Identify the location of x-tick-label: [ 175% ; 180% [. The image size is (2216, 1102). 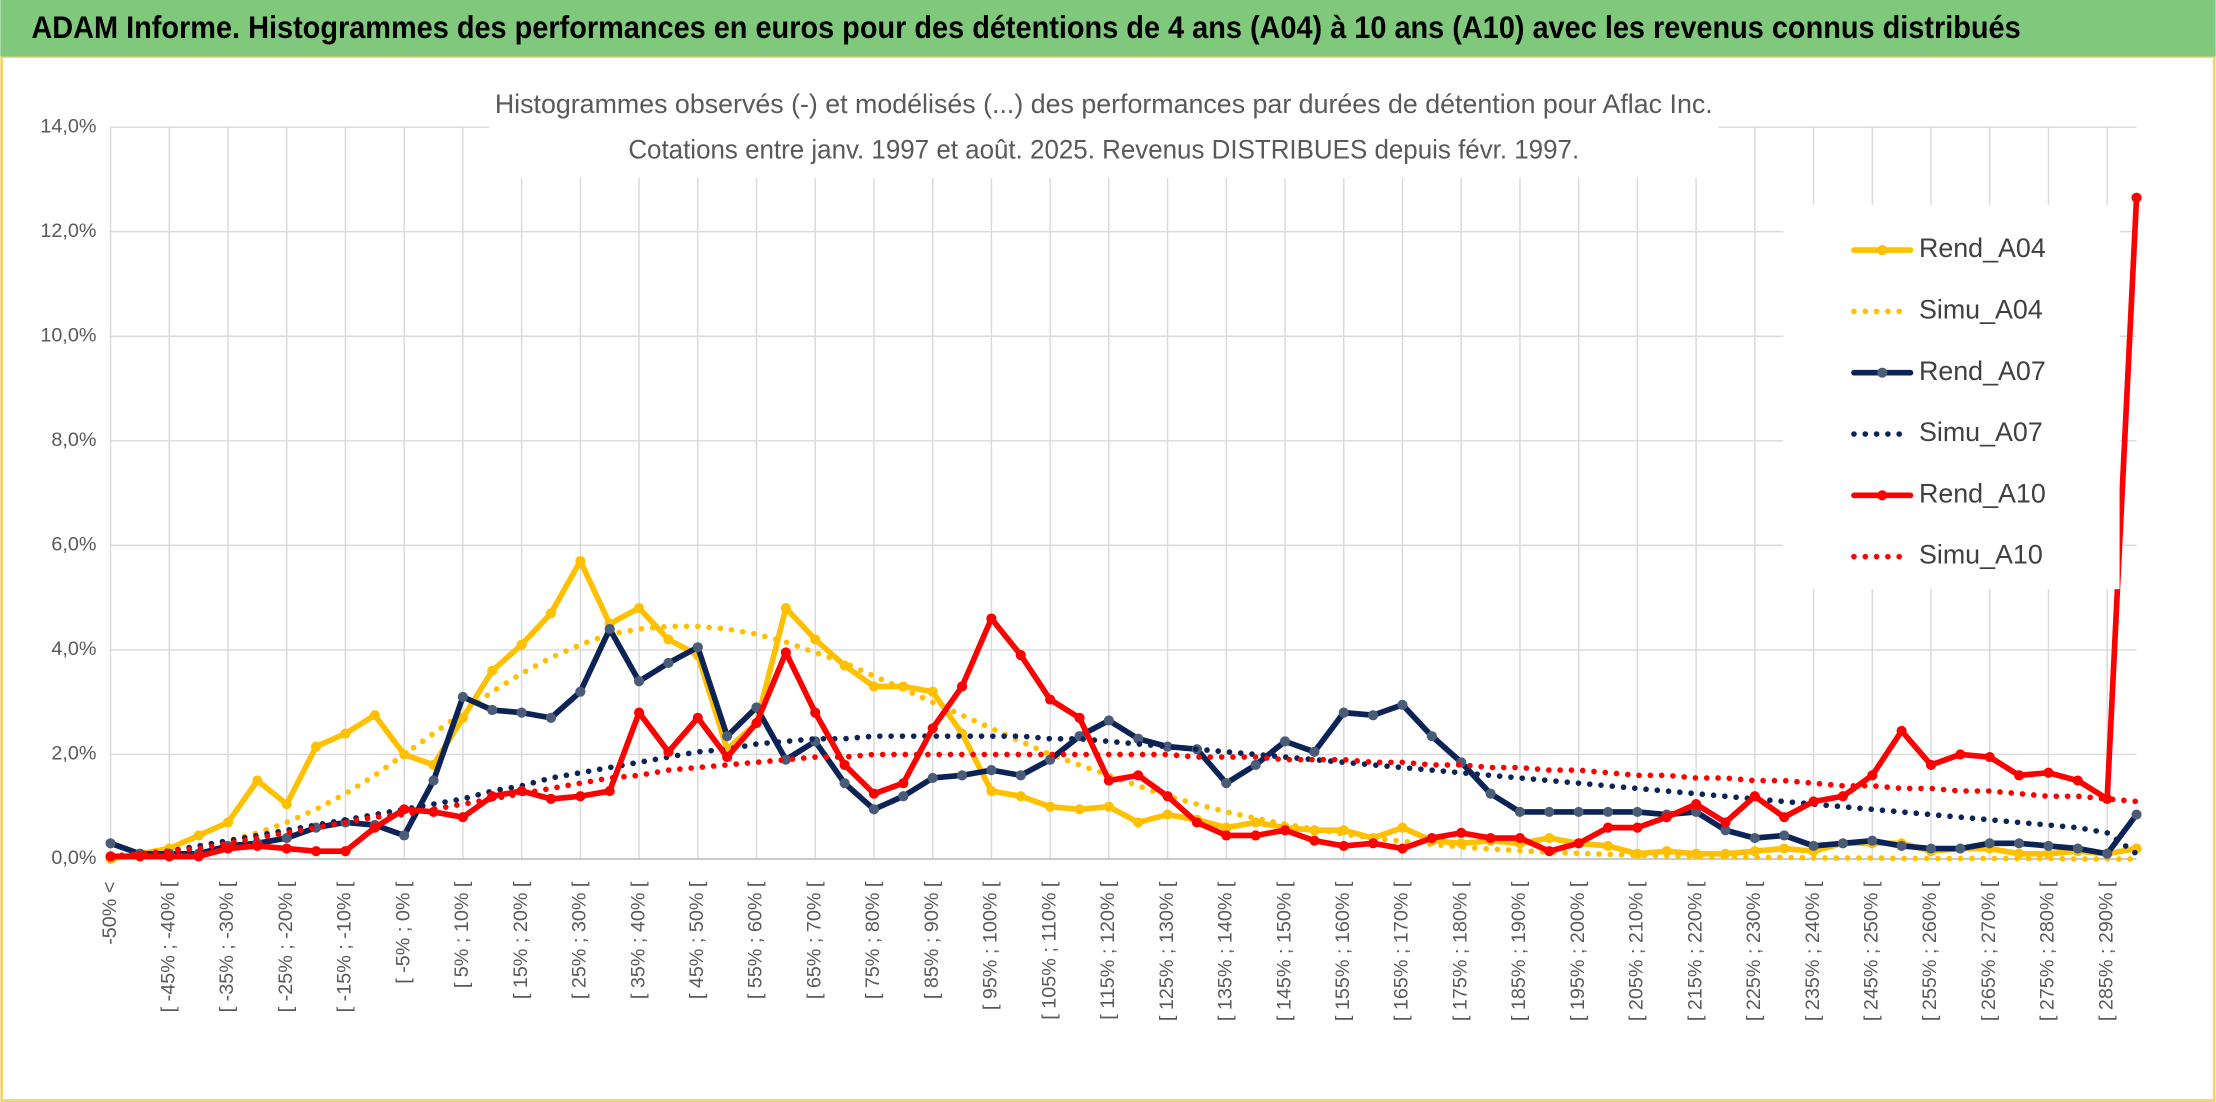
(1460, 951).